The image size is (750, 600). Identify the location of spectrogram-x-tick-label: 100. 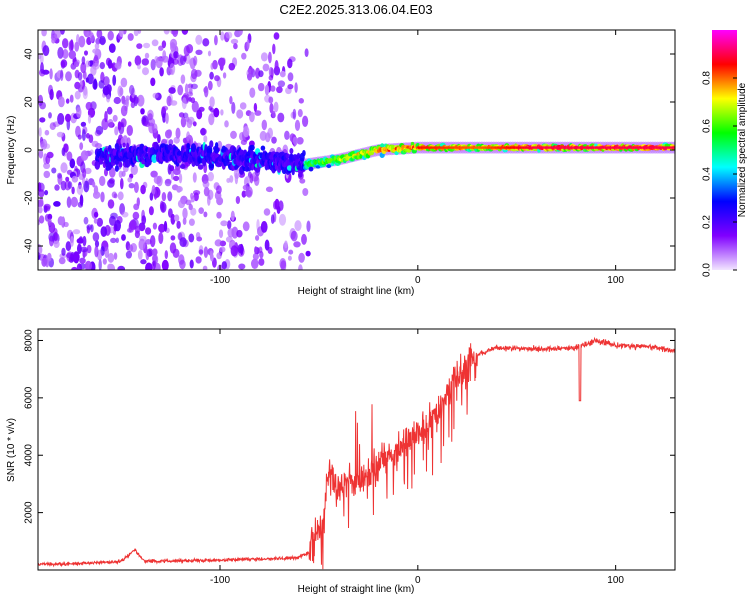
(615, 280).